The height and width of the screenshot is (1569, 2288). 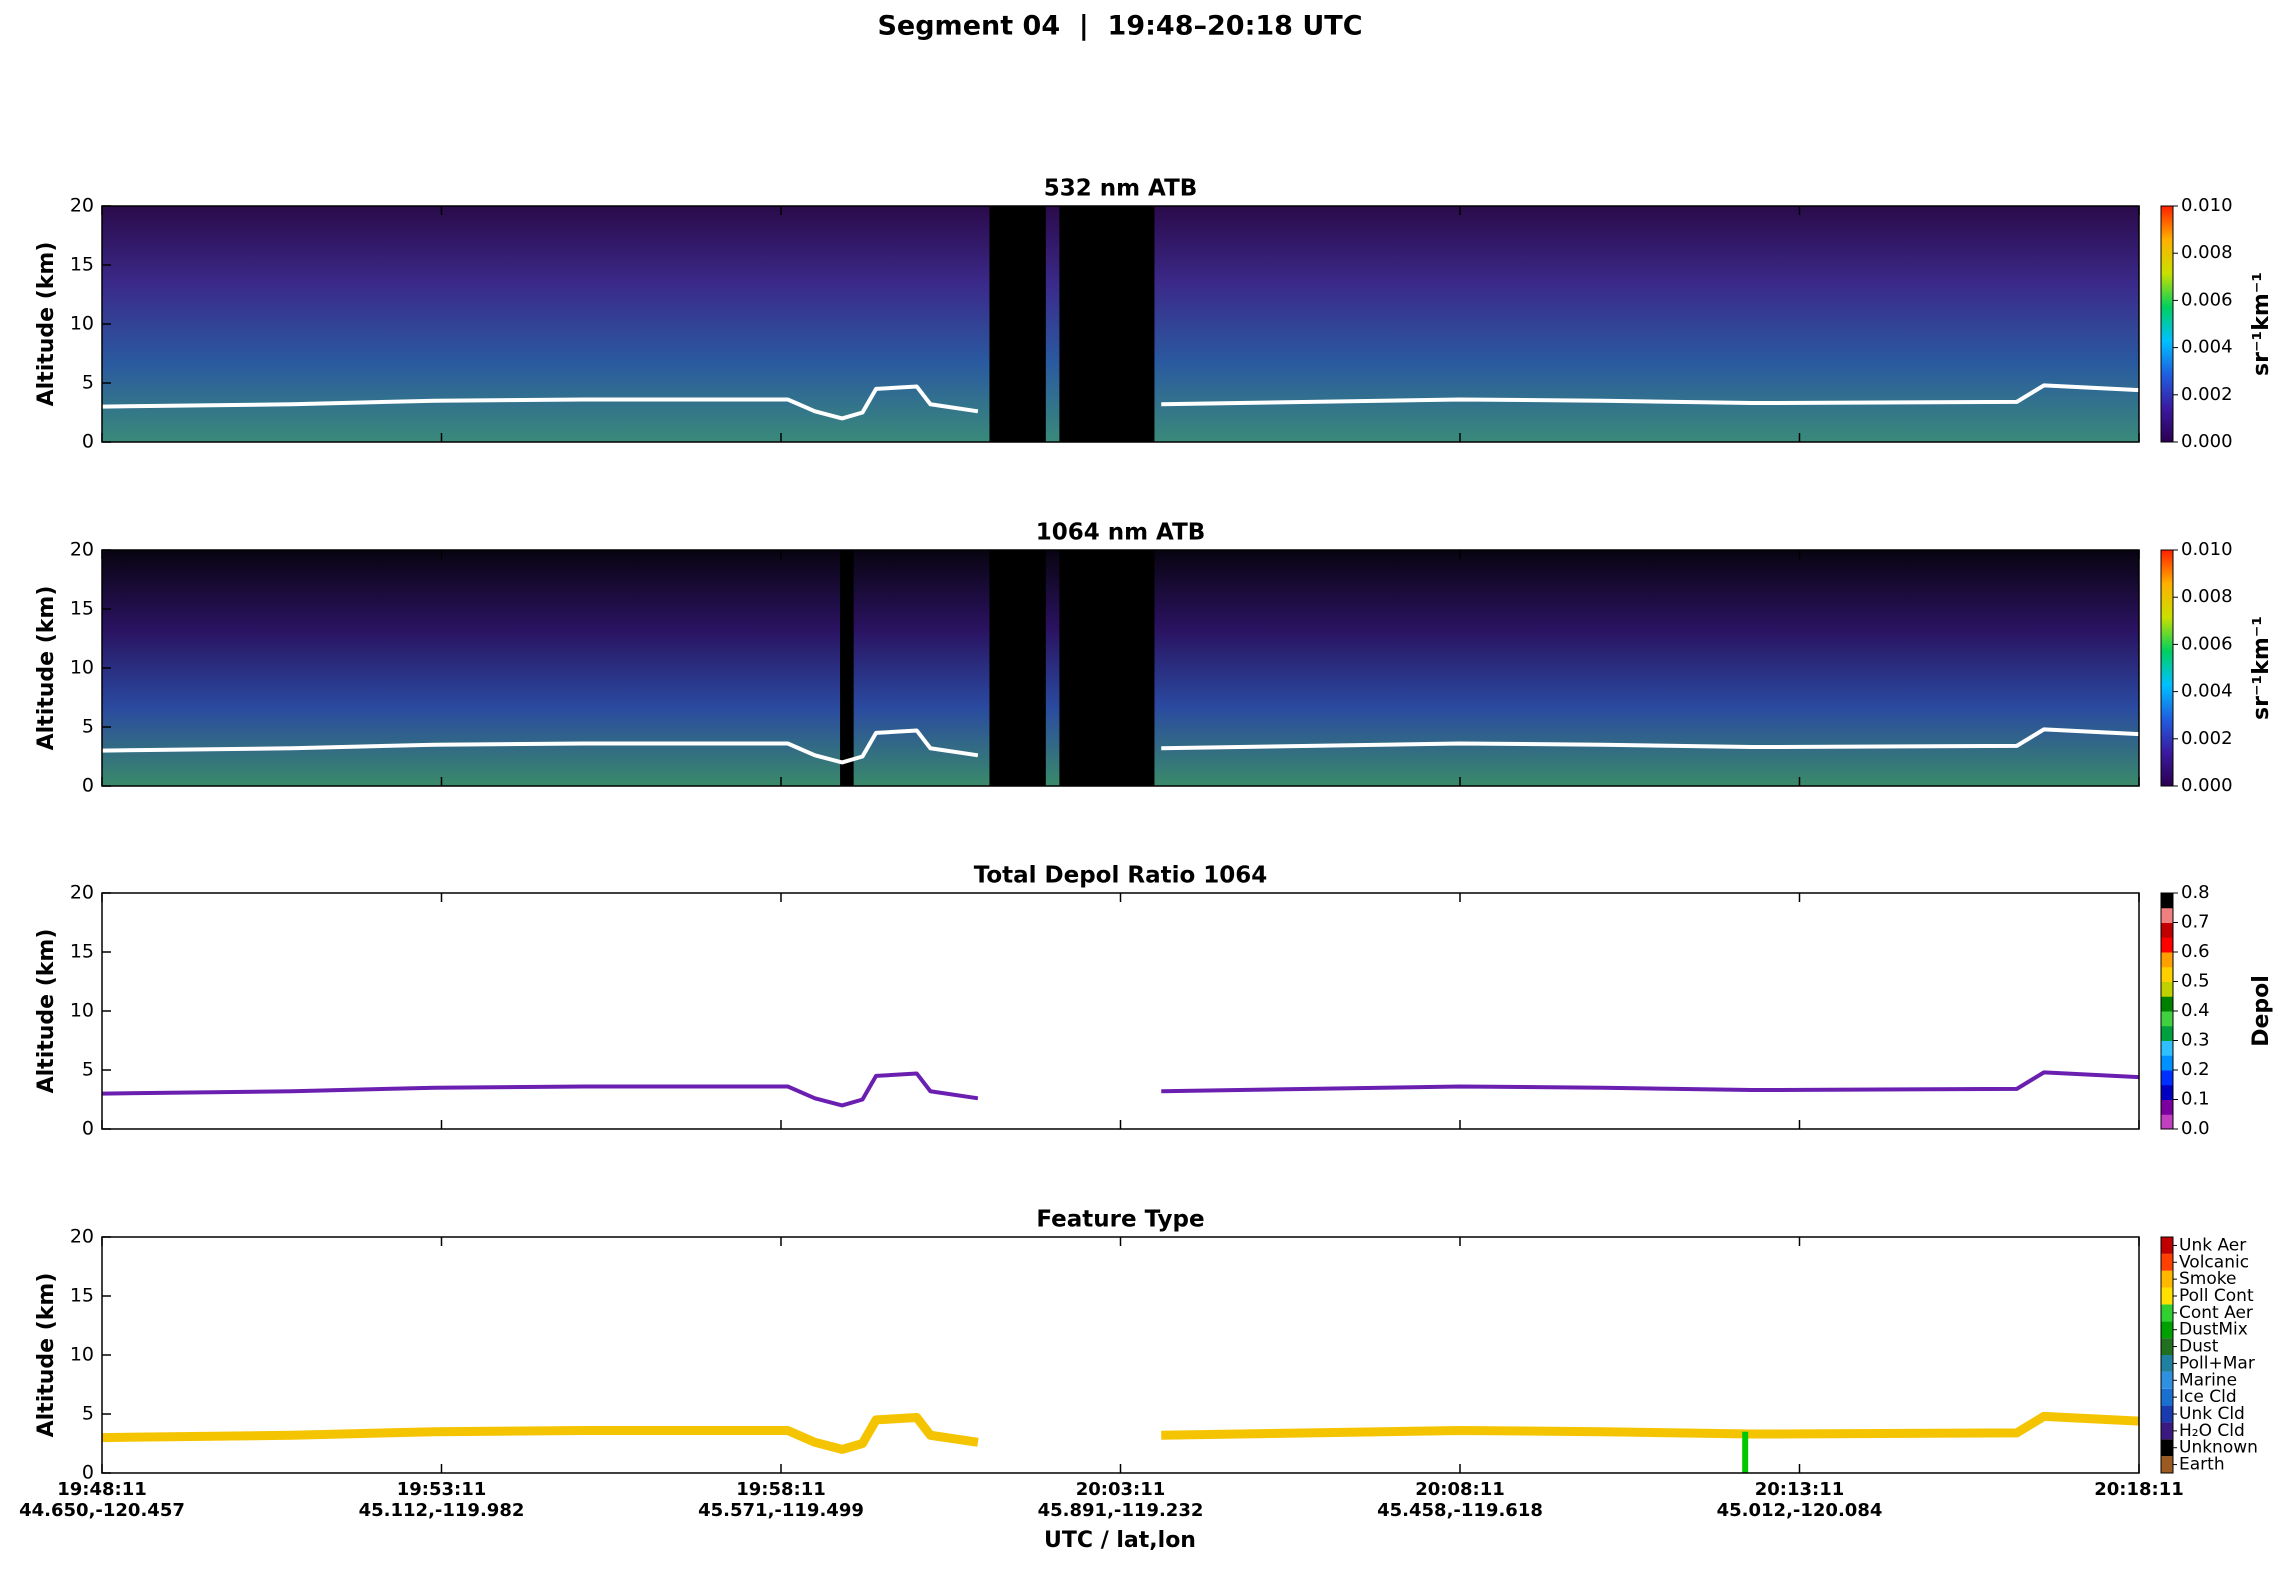 What do you see at coordinates (2216, 1313) in the screenshot?
I see `colorbar-category: Cont Aer` at bounding box center [2216, 1313].